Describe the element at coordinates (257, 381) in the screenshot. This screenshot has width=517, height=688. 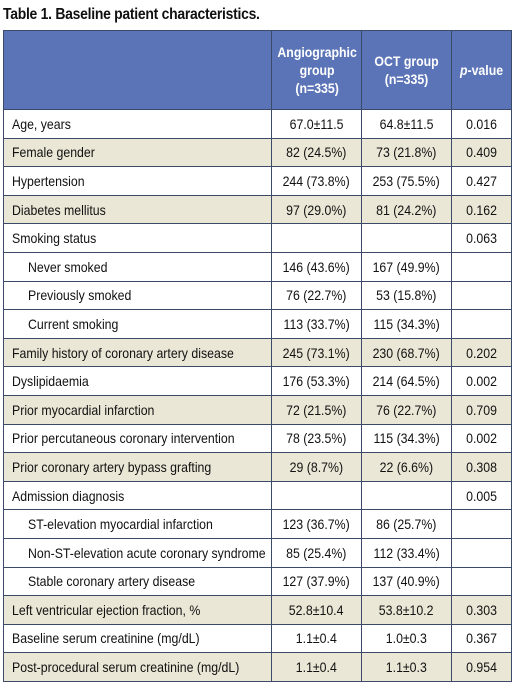
I see `table-row: Dyslipidaemia 176 (53.3%) 214 (64.5%) 0.002` at that location.